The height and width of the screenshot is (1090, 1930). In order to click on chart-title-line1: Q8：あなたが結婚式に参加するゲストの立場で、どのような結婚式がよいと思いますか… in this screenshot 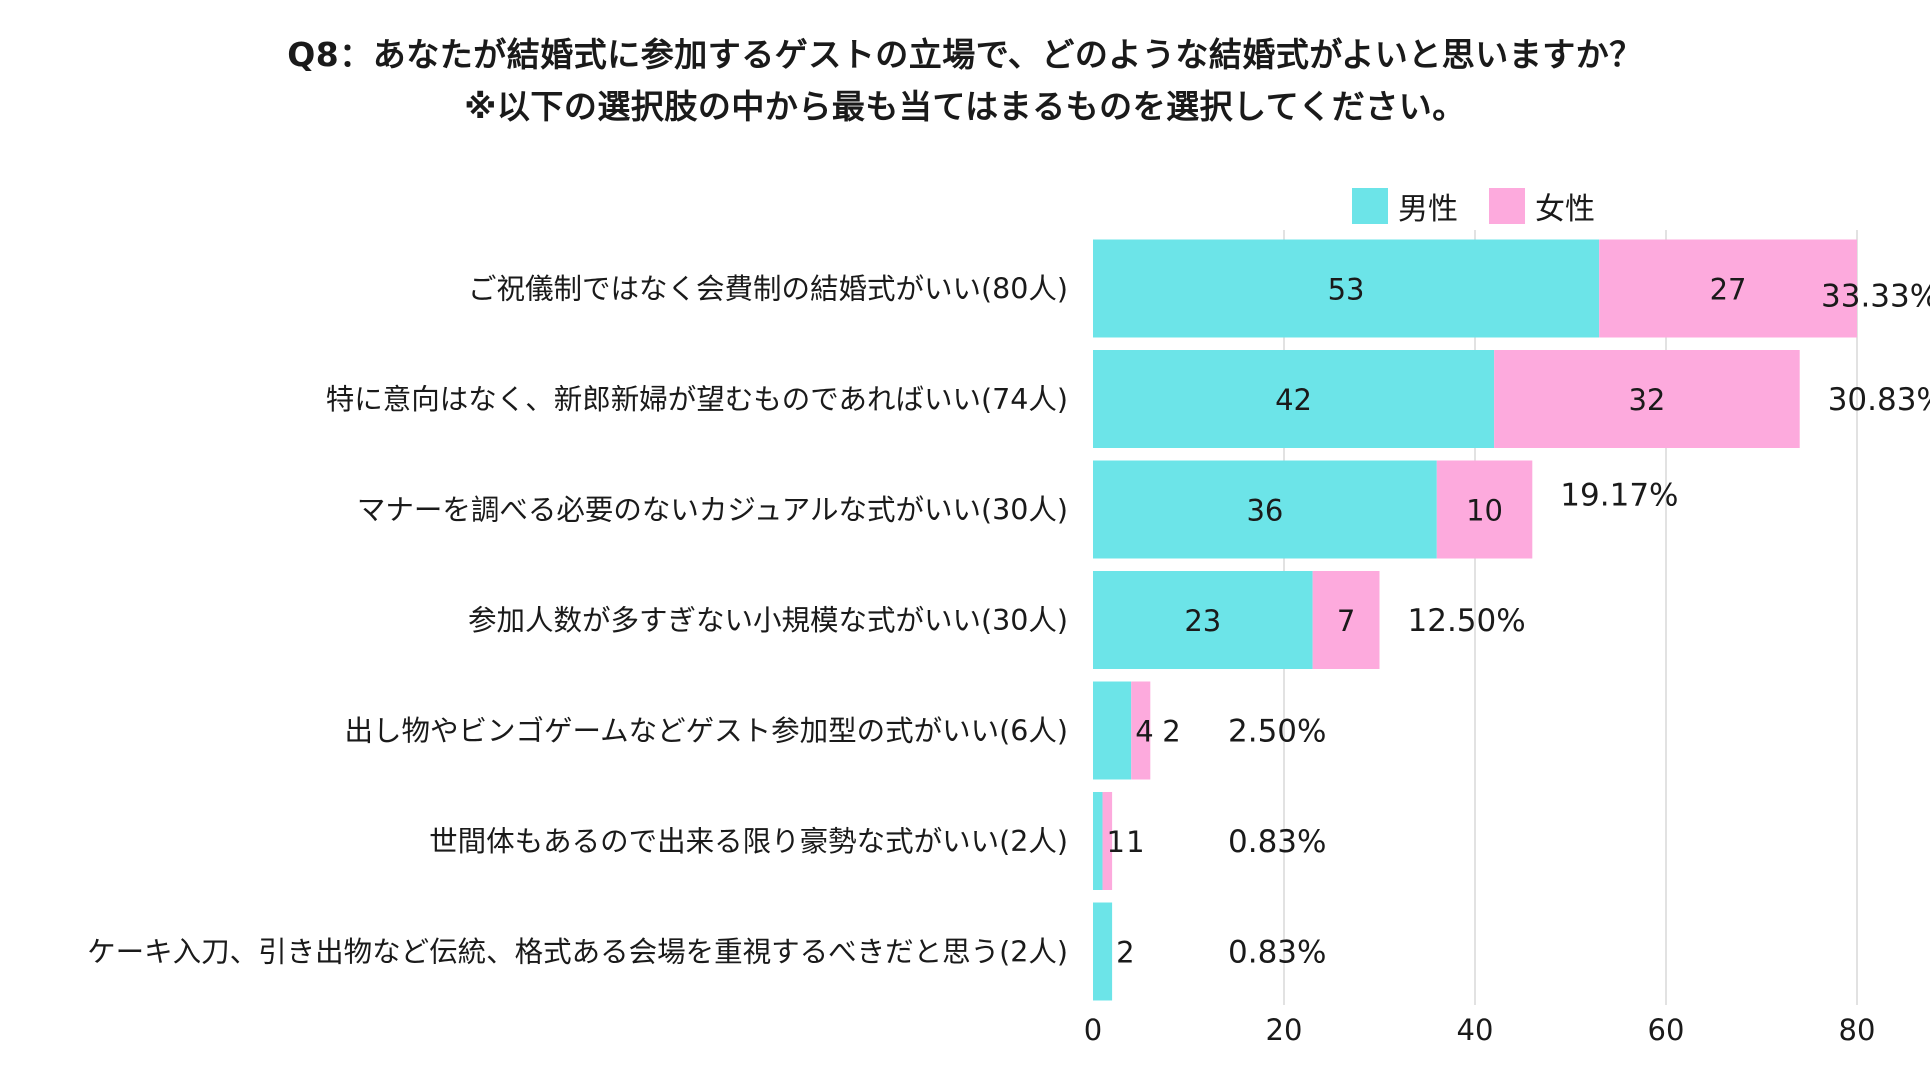, I will do `click(965, 54)`.